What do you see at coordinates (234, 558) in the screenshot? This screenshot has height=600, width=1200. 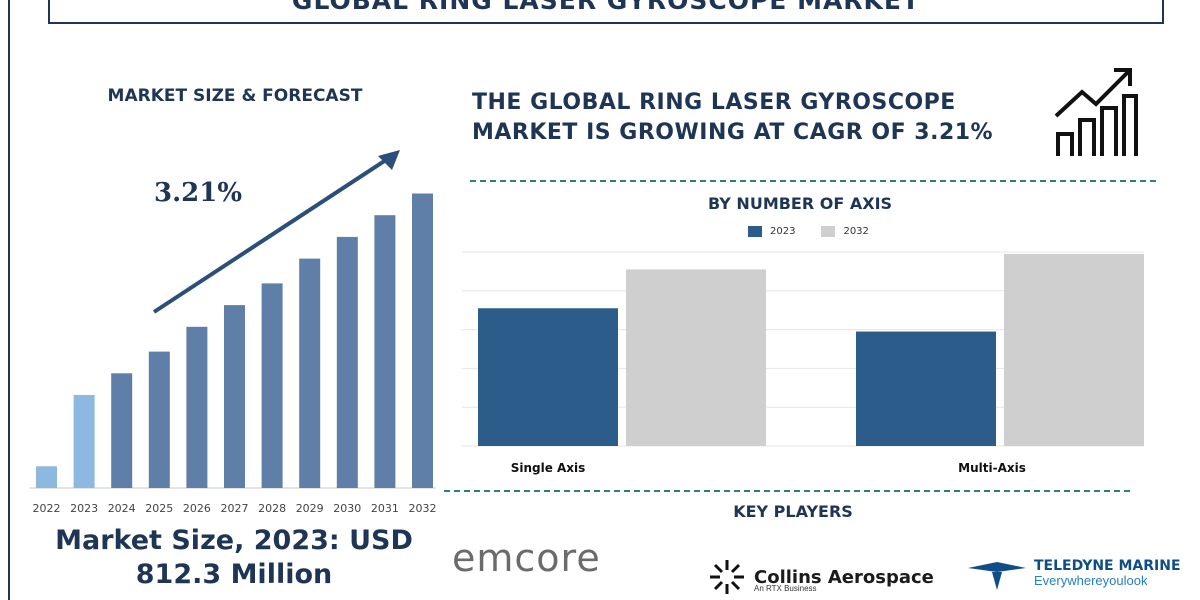 I see `market-size-summary: Market Size, 2023: USD 812.3 Million` at bounding box center [234, 558].